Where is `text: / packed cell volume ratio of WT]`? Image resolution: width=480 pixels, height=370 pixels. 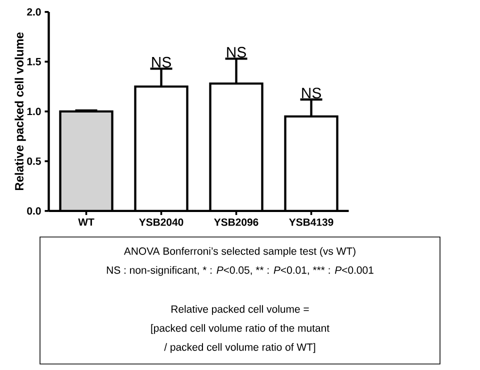 text: / packed cell volume ratio of WT] is located at coordinates (240, 348).